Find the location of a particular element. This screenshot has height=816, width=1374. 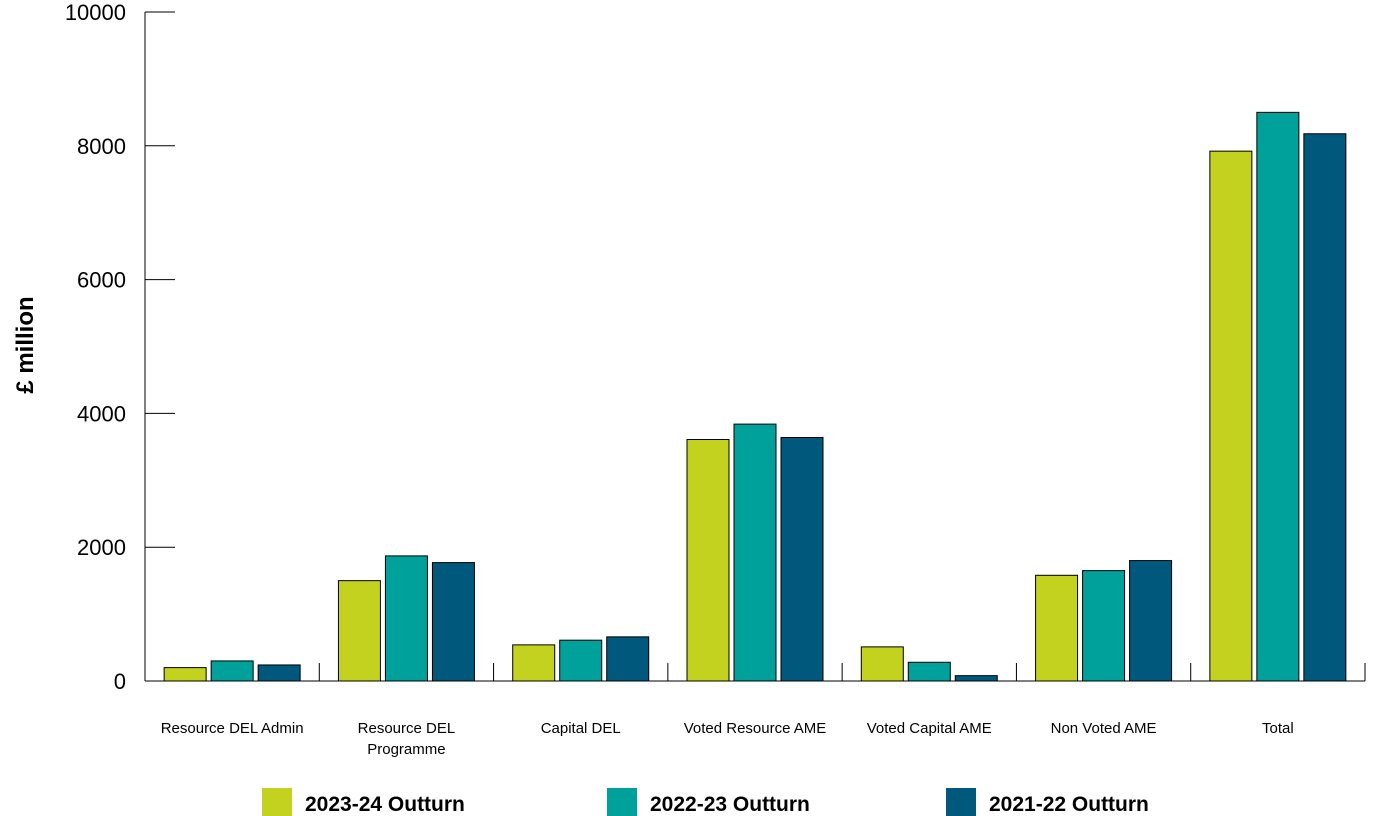

x-tick-label: Resource DEL Programme is located at coordinates (407, 739).